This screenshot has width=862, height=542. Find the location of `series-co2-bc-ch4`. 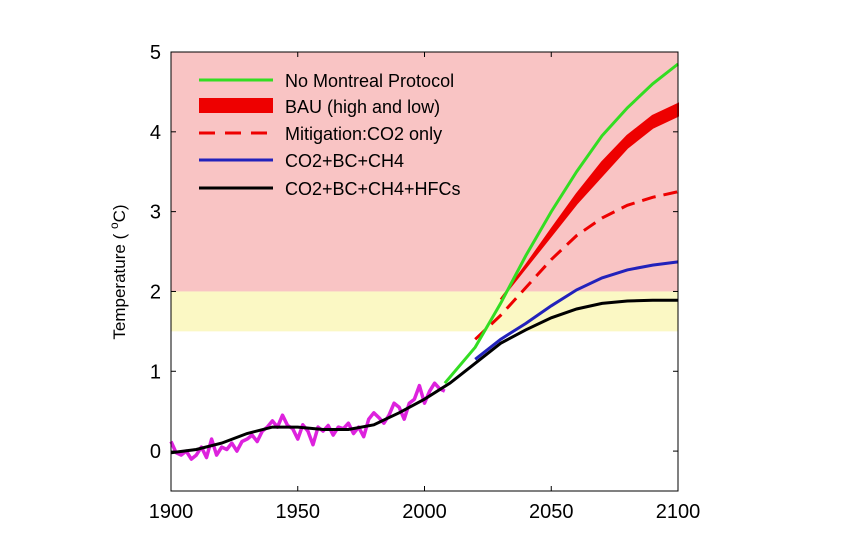

series-co2-bc-ch4 is located at coordinates (576, 310).